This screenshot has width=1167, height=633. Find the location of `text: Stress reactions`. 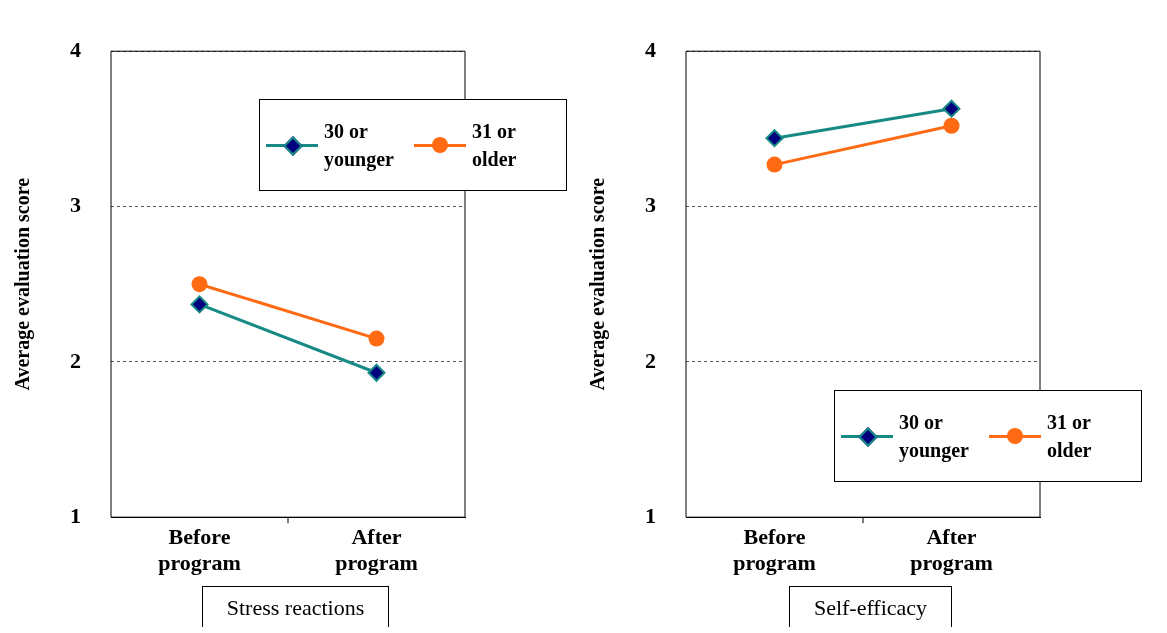

text: Stress reactions is located at coordinates (295, 606).